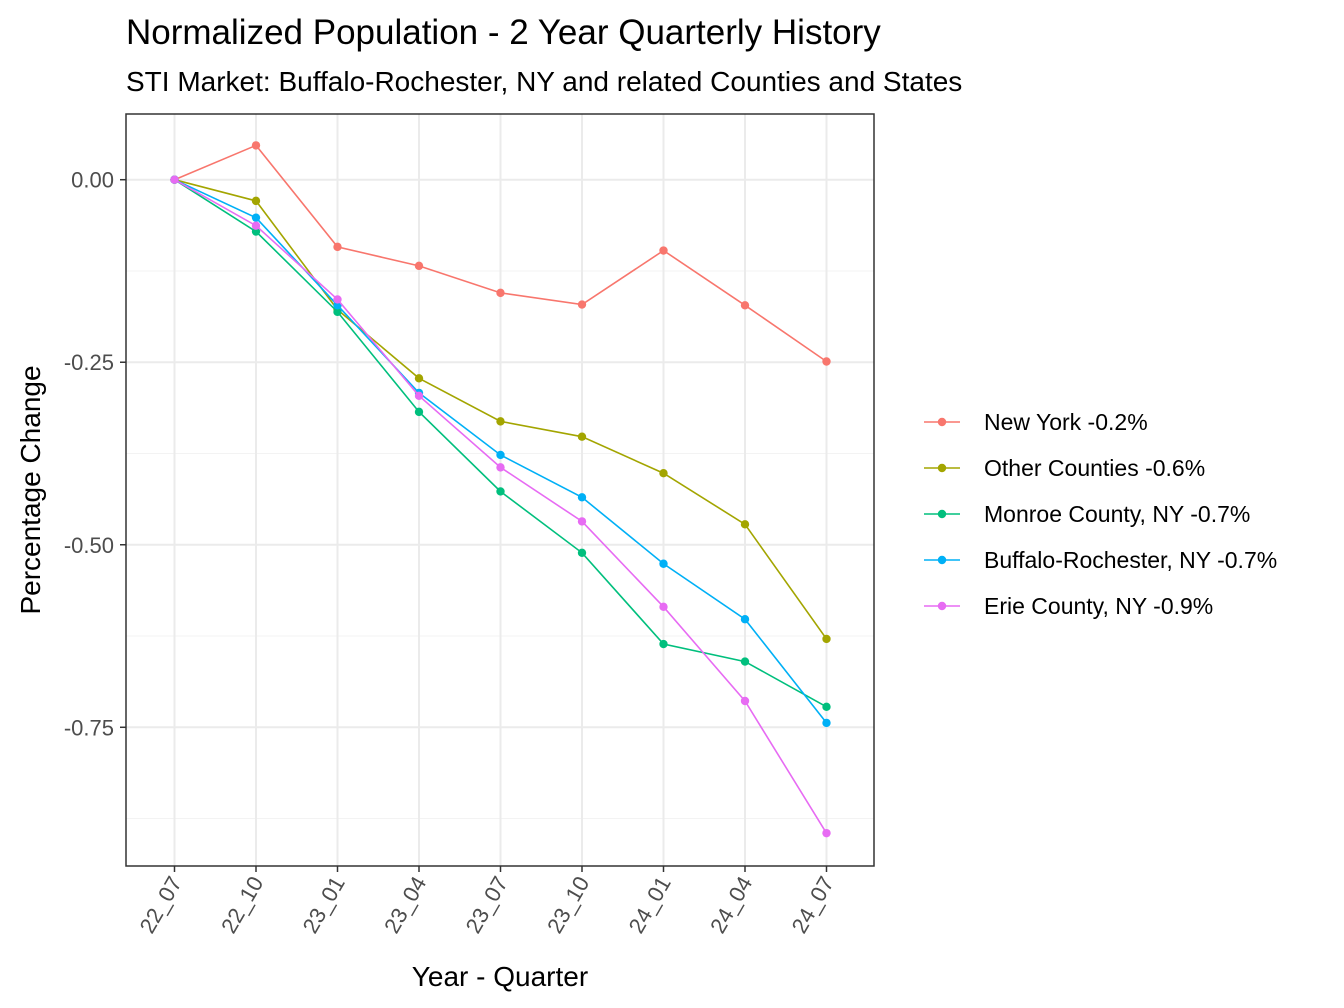 The height and width of the screenshot is (1008, 1344). I want to click on legend-item: Other Counties -0.6%, so click(1064, 468).